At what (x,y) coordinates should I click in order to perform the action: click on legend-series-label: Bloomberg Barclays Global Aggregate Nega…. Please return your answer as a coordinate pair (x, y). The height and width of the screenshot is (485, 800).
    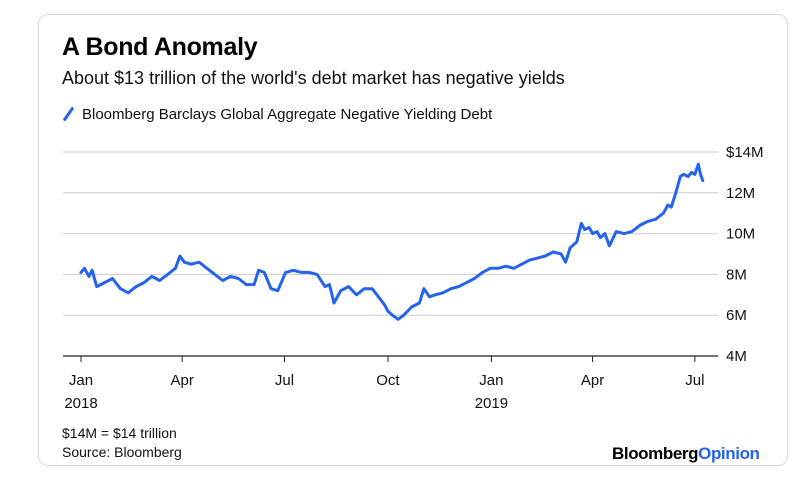
    Looking at the image, I should click on (287, 114).